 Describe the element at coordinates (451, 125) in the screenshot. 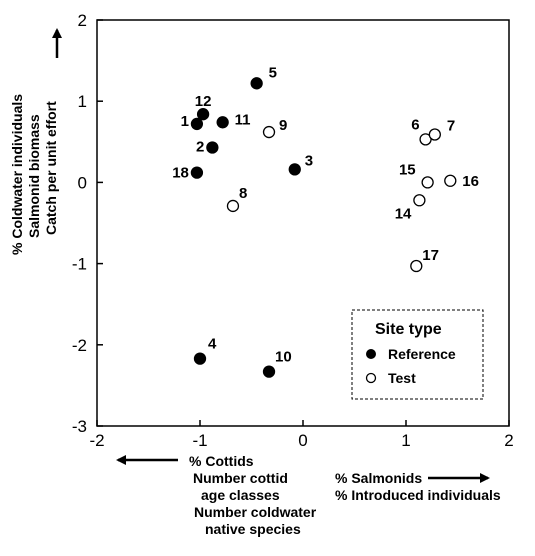

I see `point-label-7: 7` at that location.